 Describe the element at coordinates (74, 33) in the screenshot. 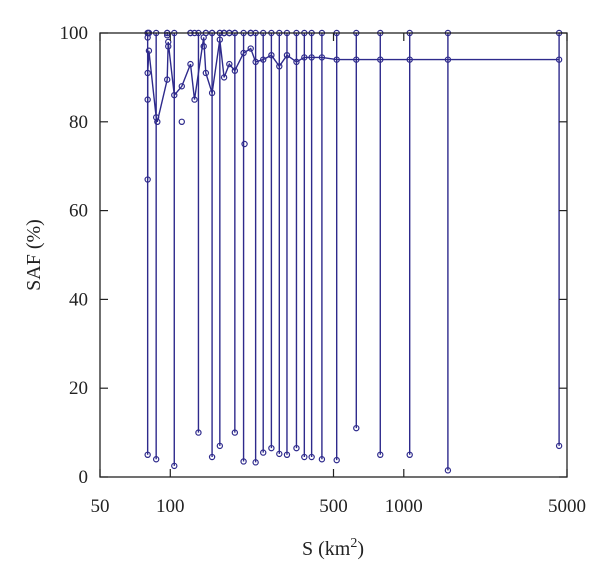

I see `y-tick-label: 100` at that location.